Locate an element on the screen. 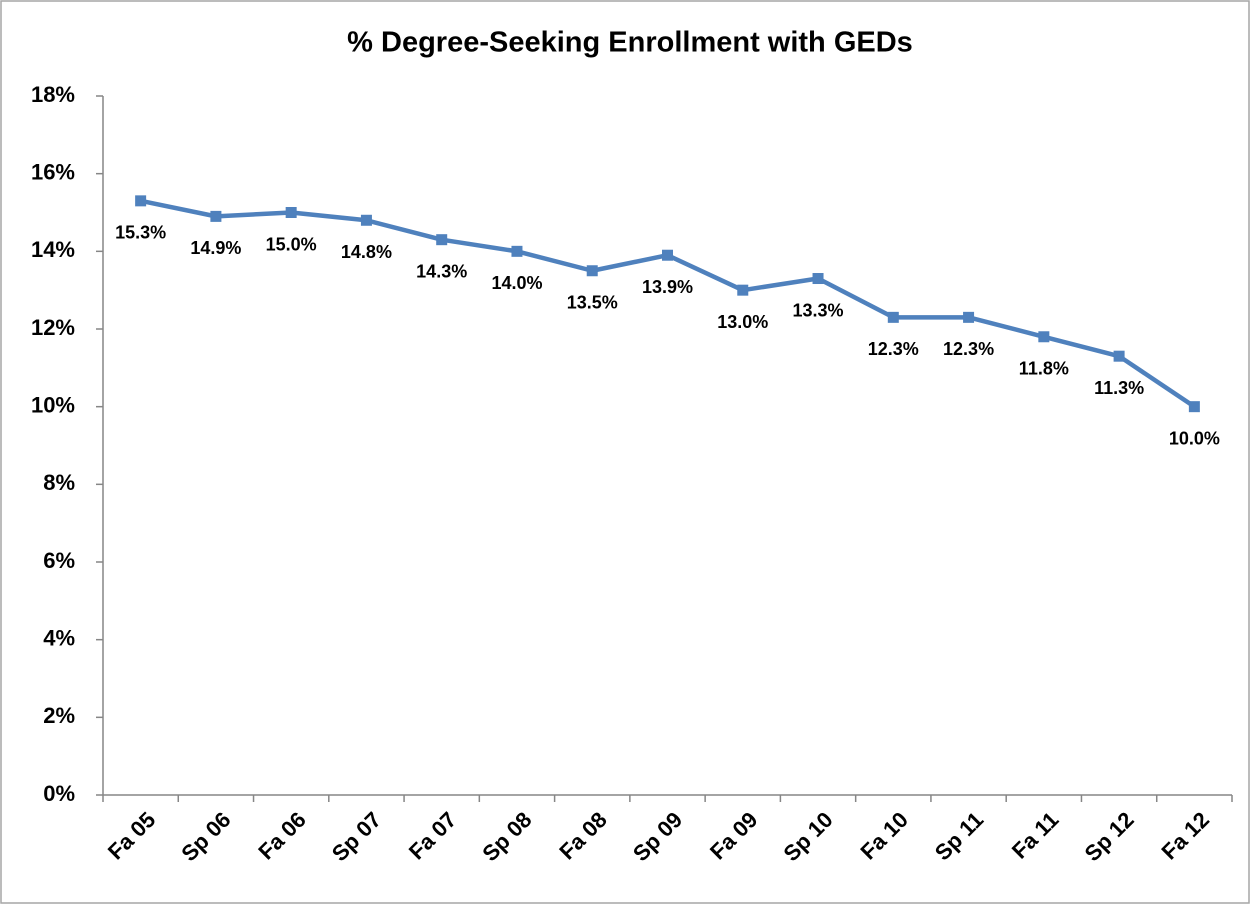 The image size is (1250, 904). data-label: 14.0% is located at coordinates (516, 283).